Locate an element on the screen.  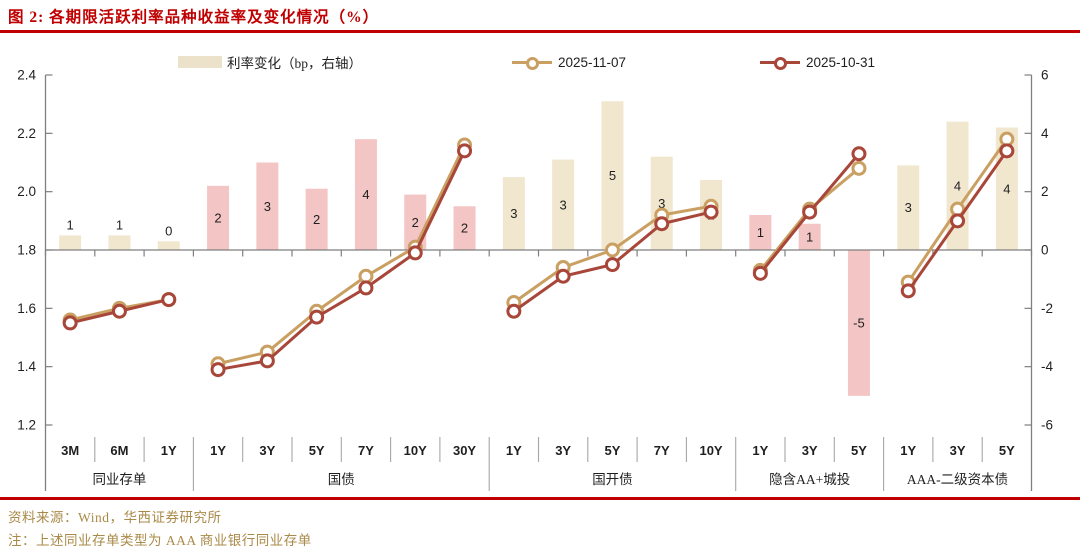
group-label: 国开债 is located at coordinates (612, 479).